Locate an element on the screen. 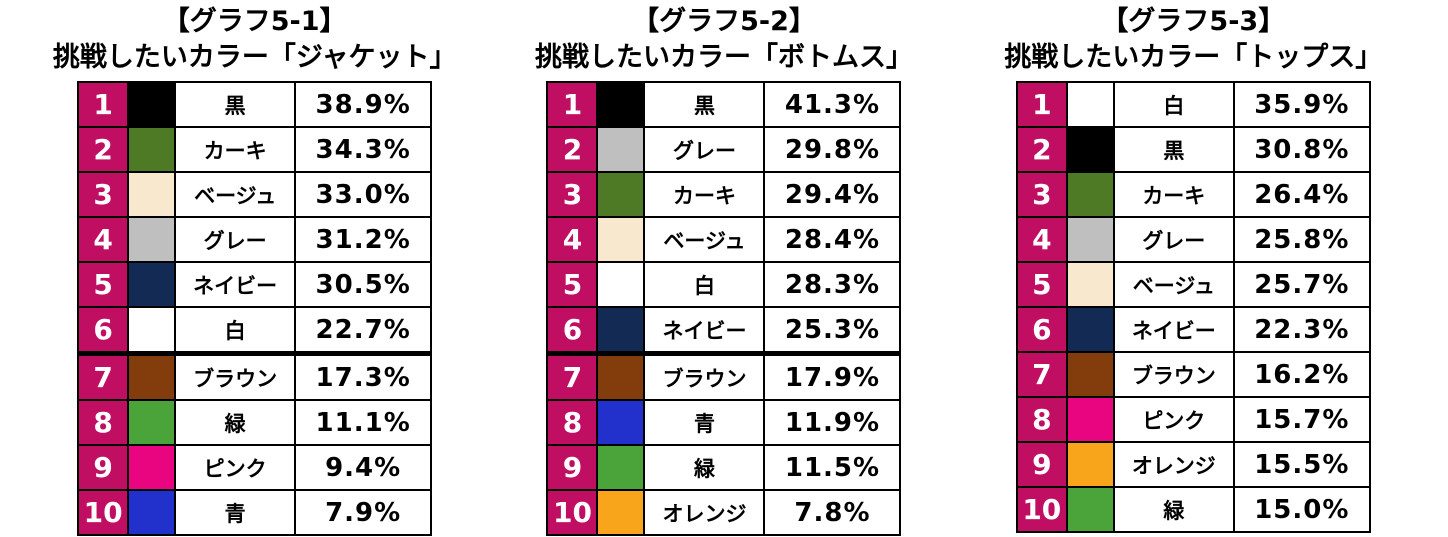  table-row: 9 オレンジ 15.5% is located at coordinates (1193, 465).